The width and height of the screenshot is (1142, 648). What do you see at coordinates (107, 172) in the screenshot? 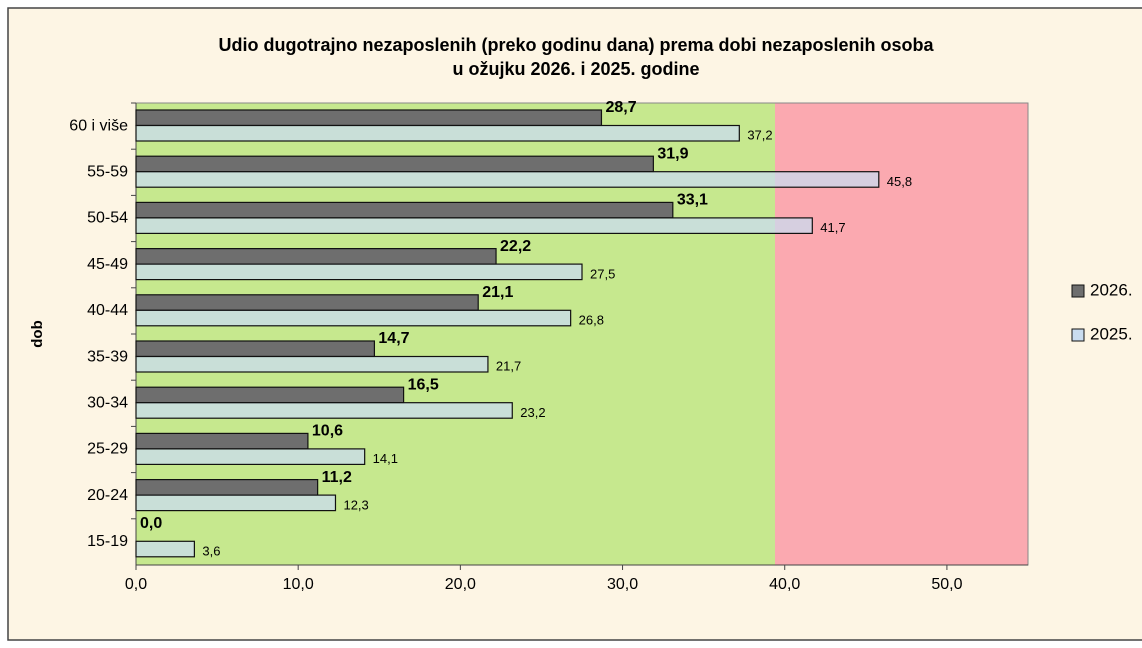
I see `y-tick-label: 55-59` at bounding box center [107, 172].